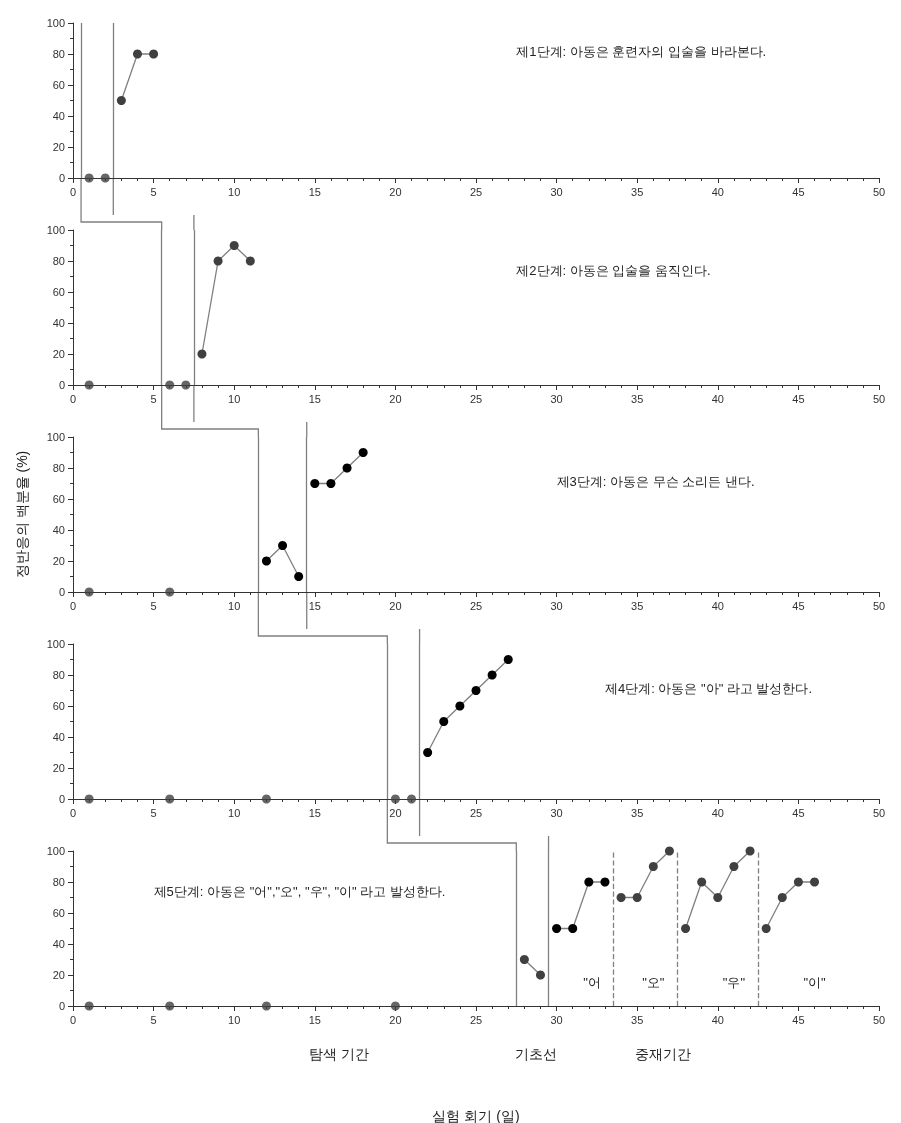  What do you see at coordinates (613, 271) in the screenshot?
I see `annotation: 제2단계: 아동은 입술을 움직인다.` at bounding box center [613, 271].